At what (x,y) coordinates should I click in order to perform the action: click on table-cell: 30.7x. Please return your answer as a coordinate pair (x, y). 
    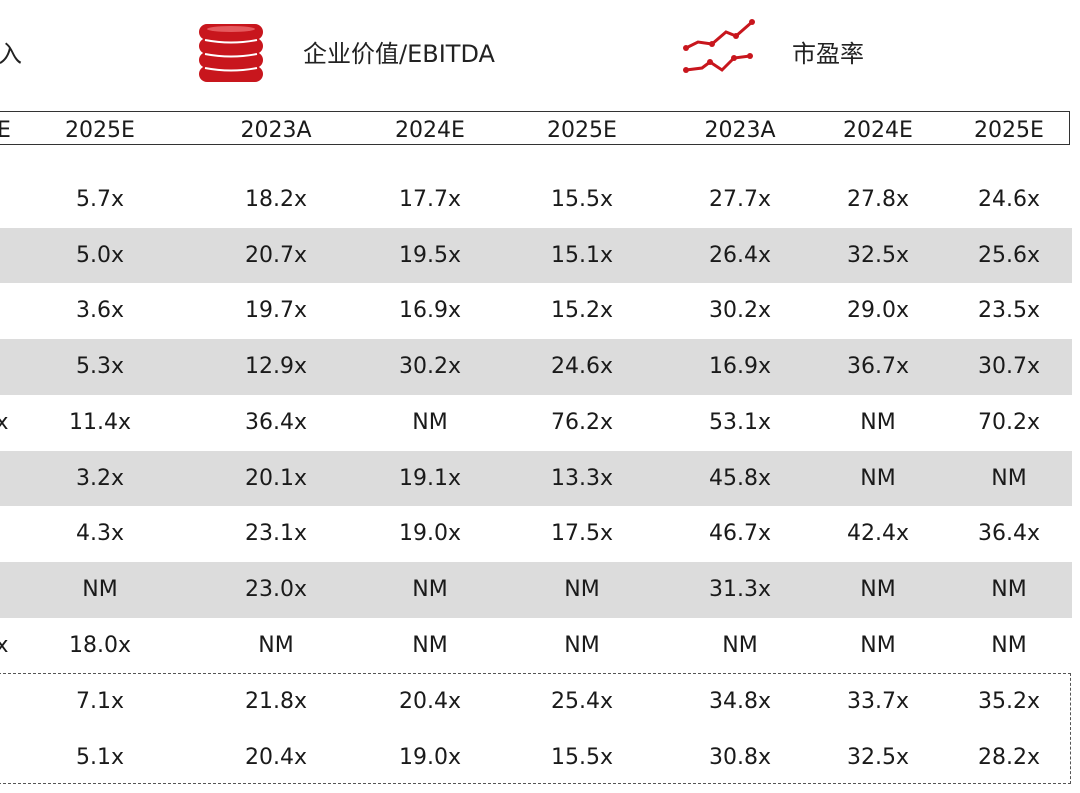
    Looking at the image, I should click on (1008, 367).